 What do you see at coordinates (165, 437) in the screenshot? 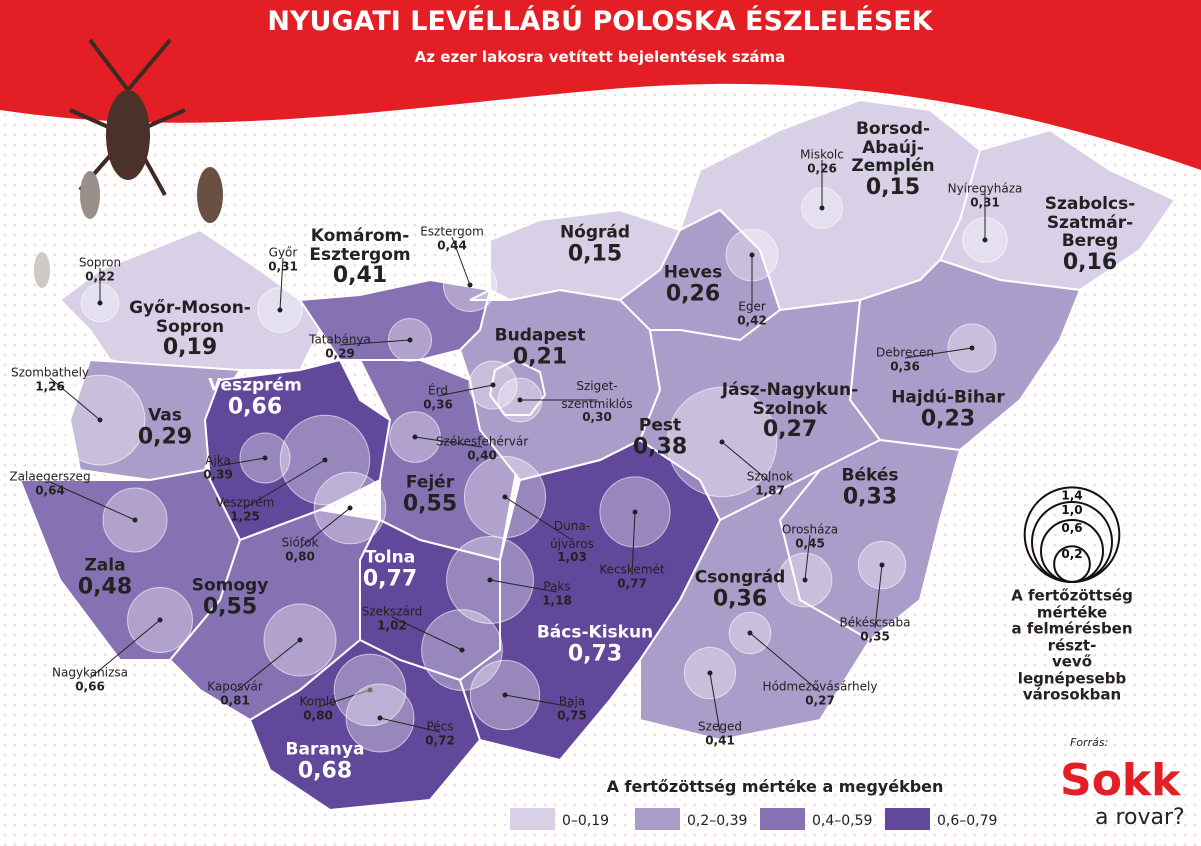
I see `county-value: 0,29` at bounding box center [165, 437].